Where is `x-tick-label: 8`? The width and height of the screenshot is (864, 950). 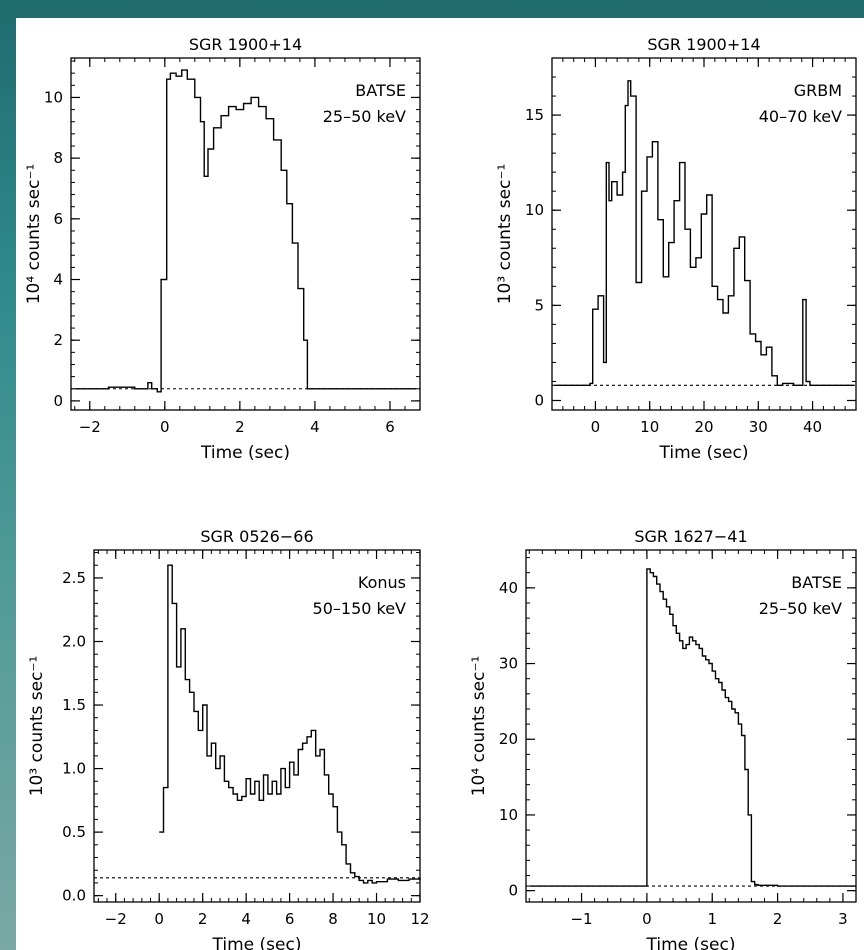
x-tick-label: 8 is located at coordinates (333, 919).